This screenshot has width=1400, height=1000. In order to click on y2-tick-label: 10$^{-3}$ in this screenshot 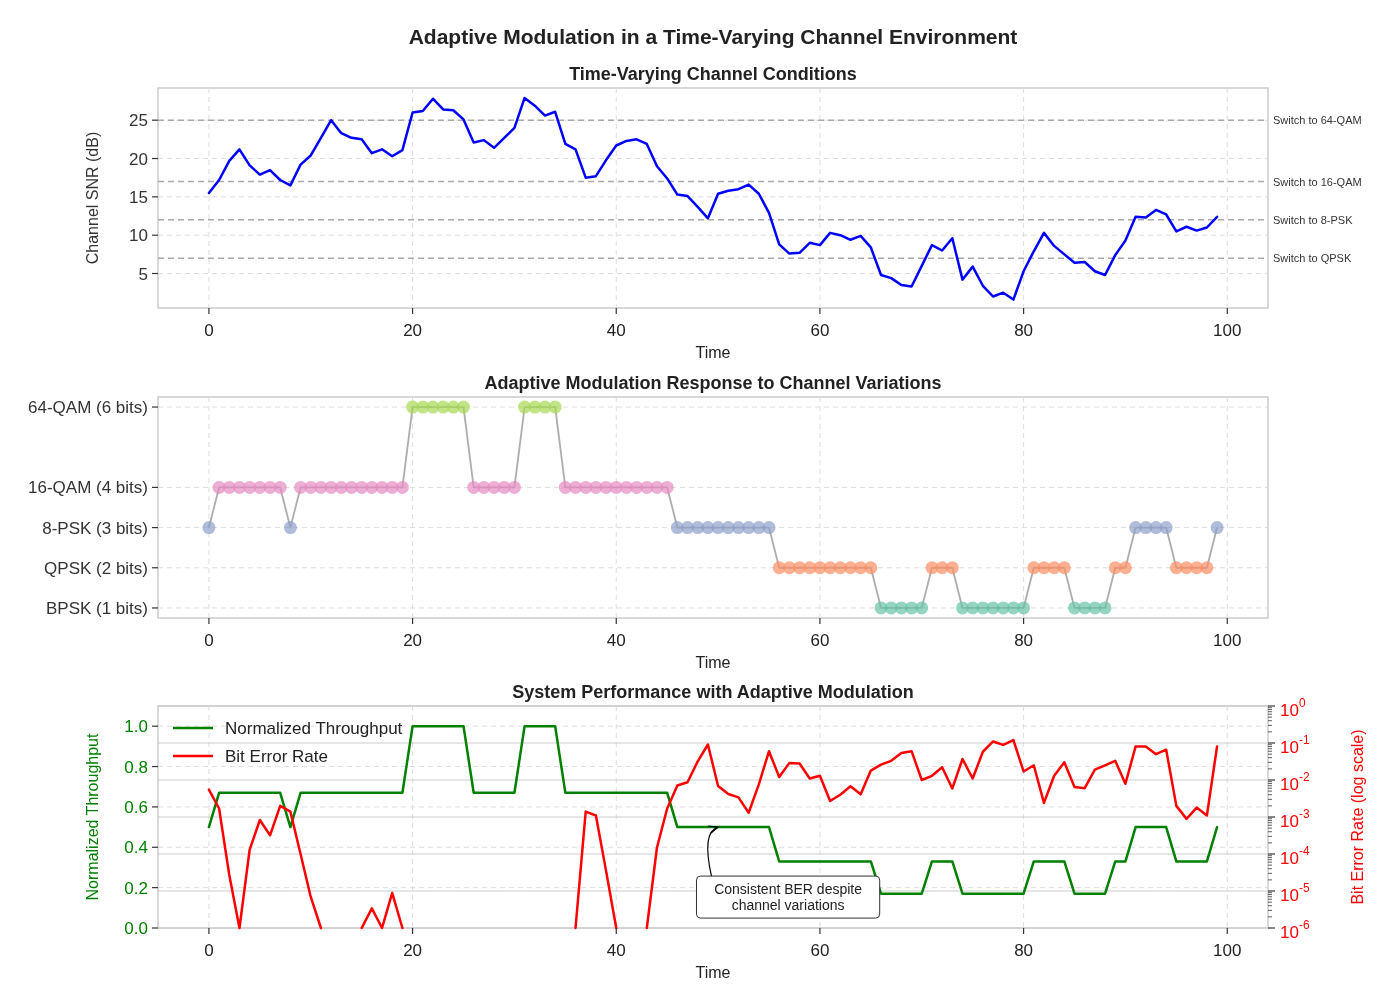, I will do `click(1295, 819)`.